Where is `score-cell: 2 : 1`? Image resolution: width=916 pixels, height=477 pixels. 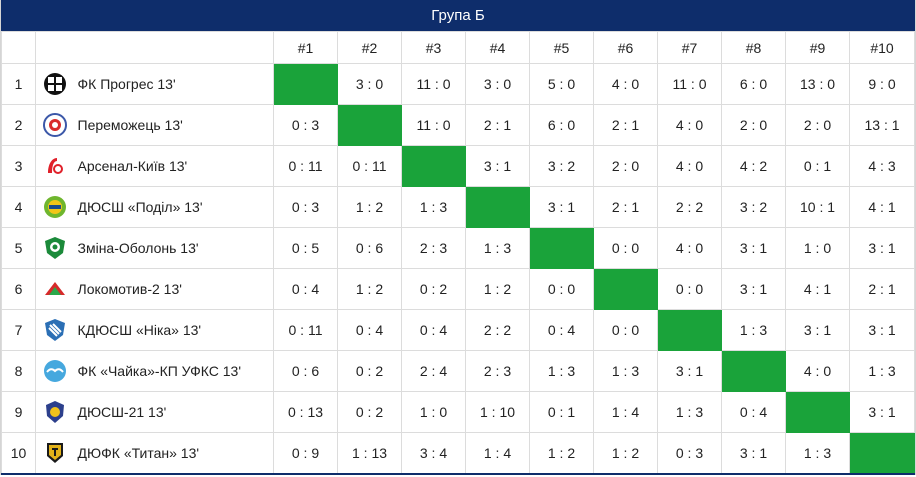
score-cell: 2 : 1 is located at coordinates (882, 289).